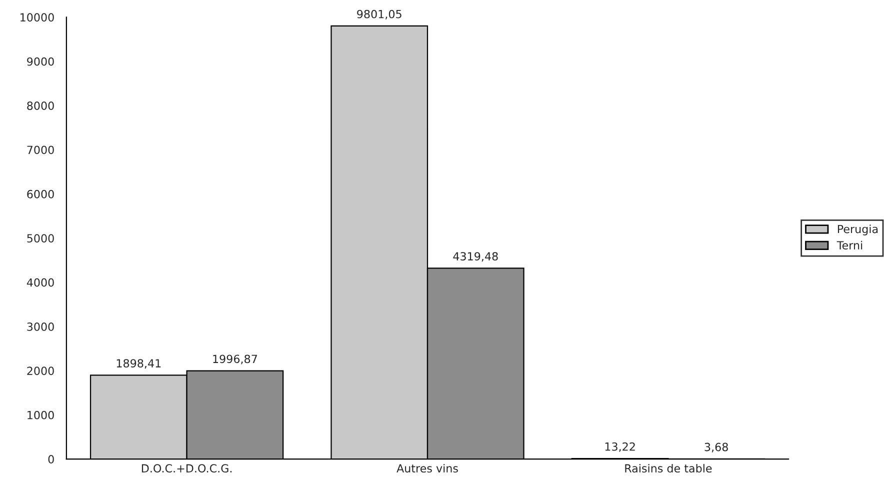 The width and height of the screenshot is (886, 491). What do you see at coordinates (427, 468) in the screenshot?
I see `x-tick-label: Autres vins` at bounding box center [427, 468].